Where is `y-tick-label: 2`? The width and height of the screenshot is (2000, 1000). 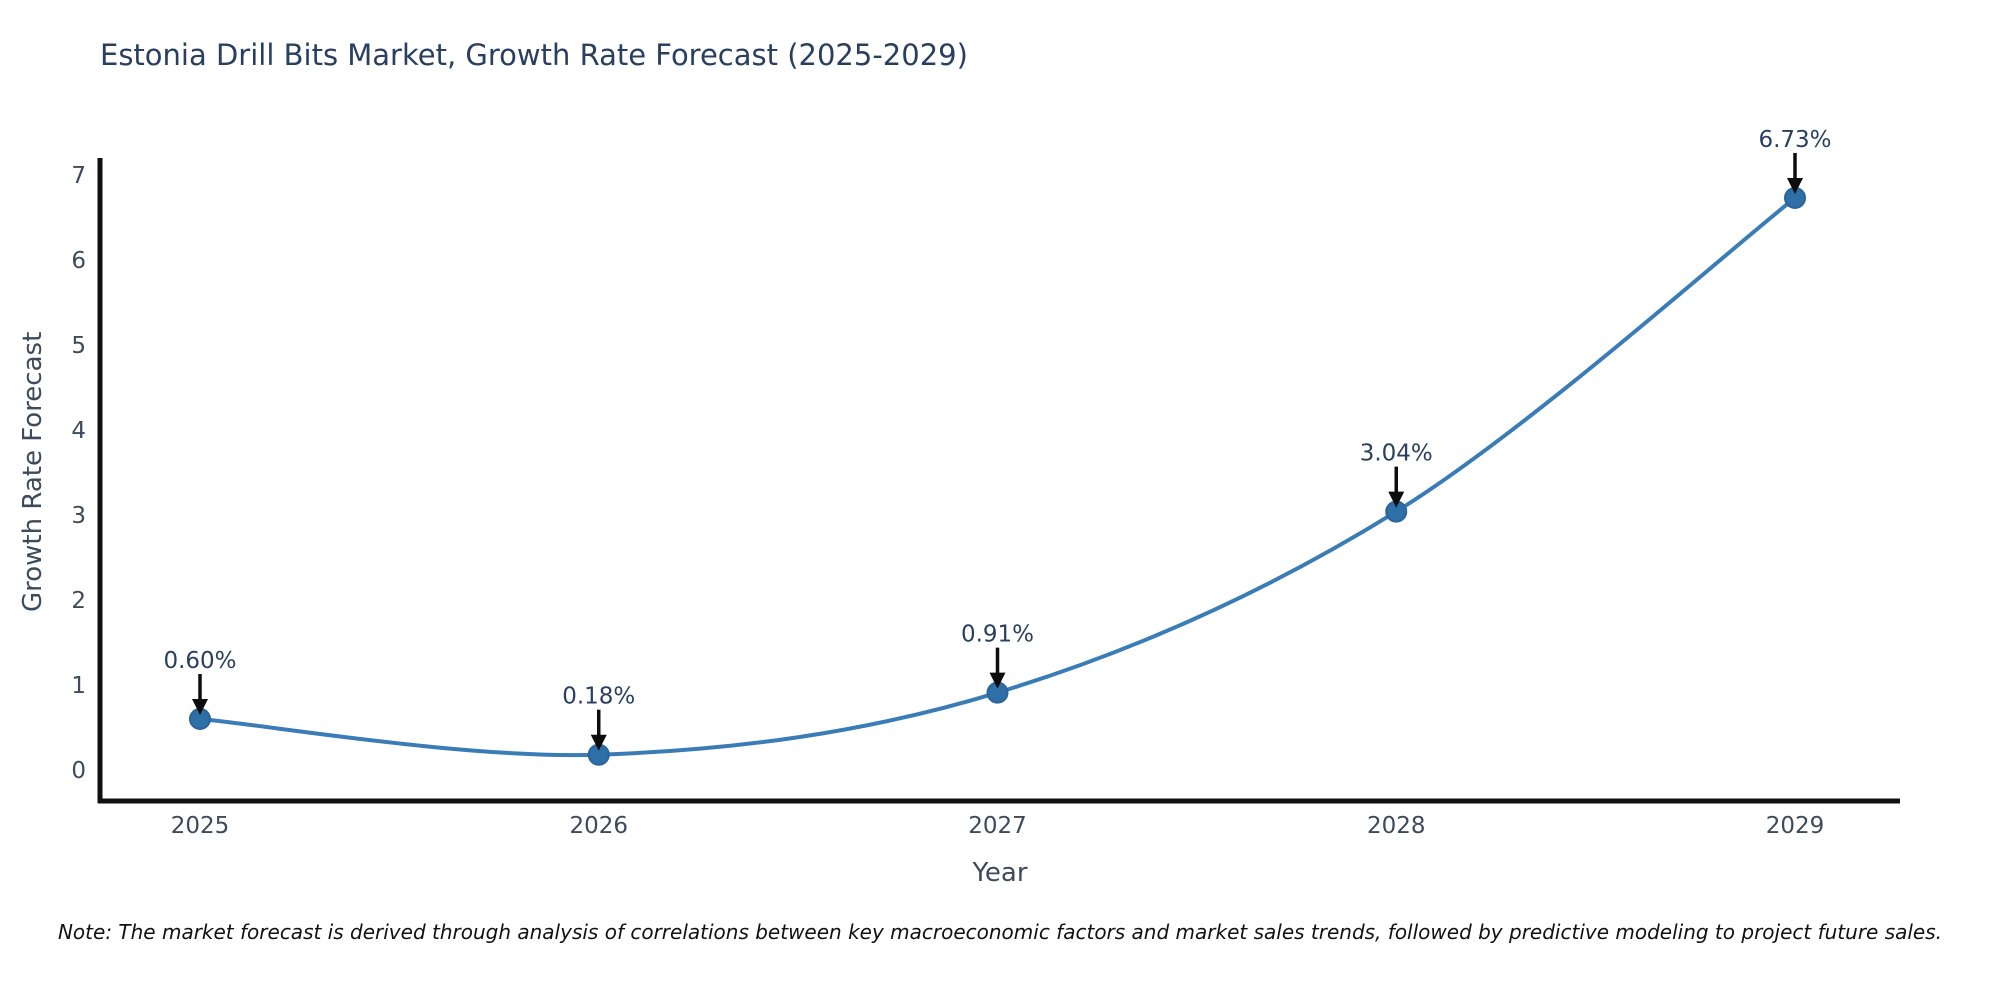
y-tick-label: 2 is located at coordinates (78, 601).